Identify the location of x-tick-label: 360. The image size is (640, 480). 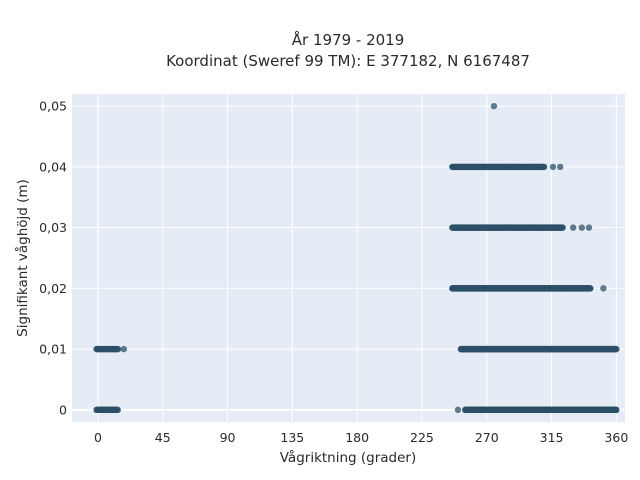
(616, 437).